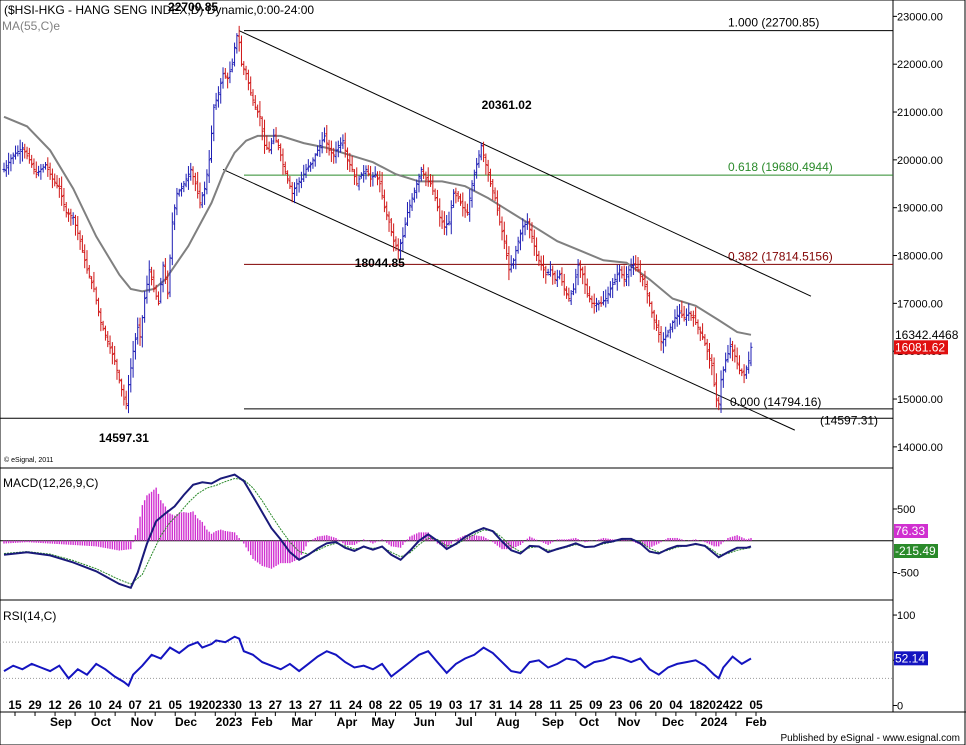  What do you see at coordinates (916, 551) in the screenshot?
I see `macd-value-badge-bg` at bounding box center [916, 551].